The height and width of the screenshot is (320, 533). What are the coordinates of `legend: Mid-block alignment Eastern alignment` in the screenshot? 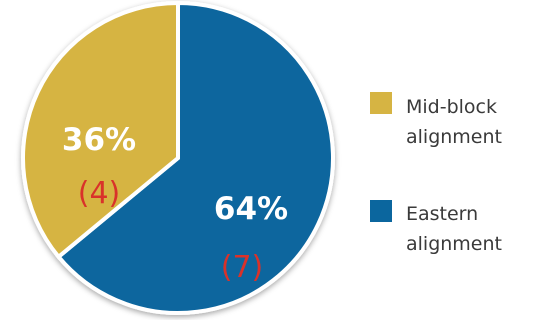 It's located at (436, 173).